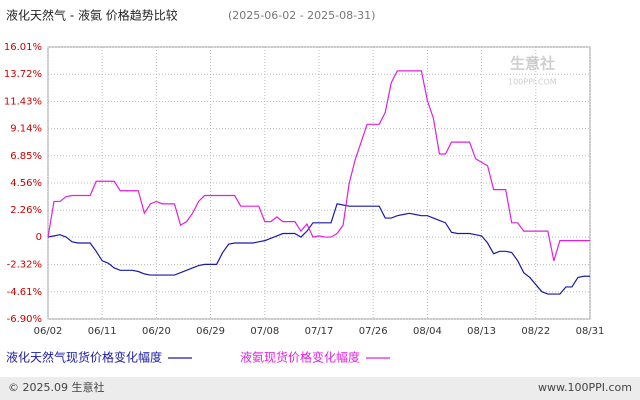 The image size is (640, 400). I want to click on x-tick-label: 07/08, so click(264, 331).